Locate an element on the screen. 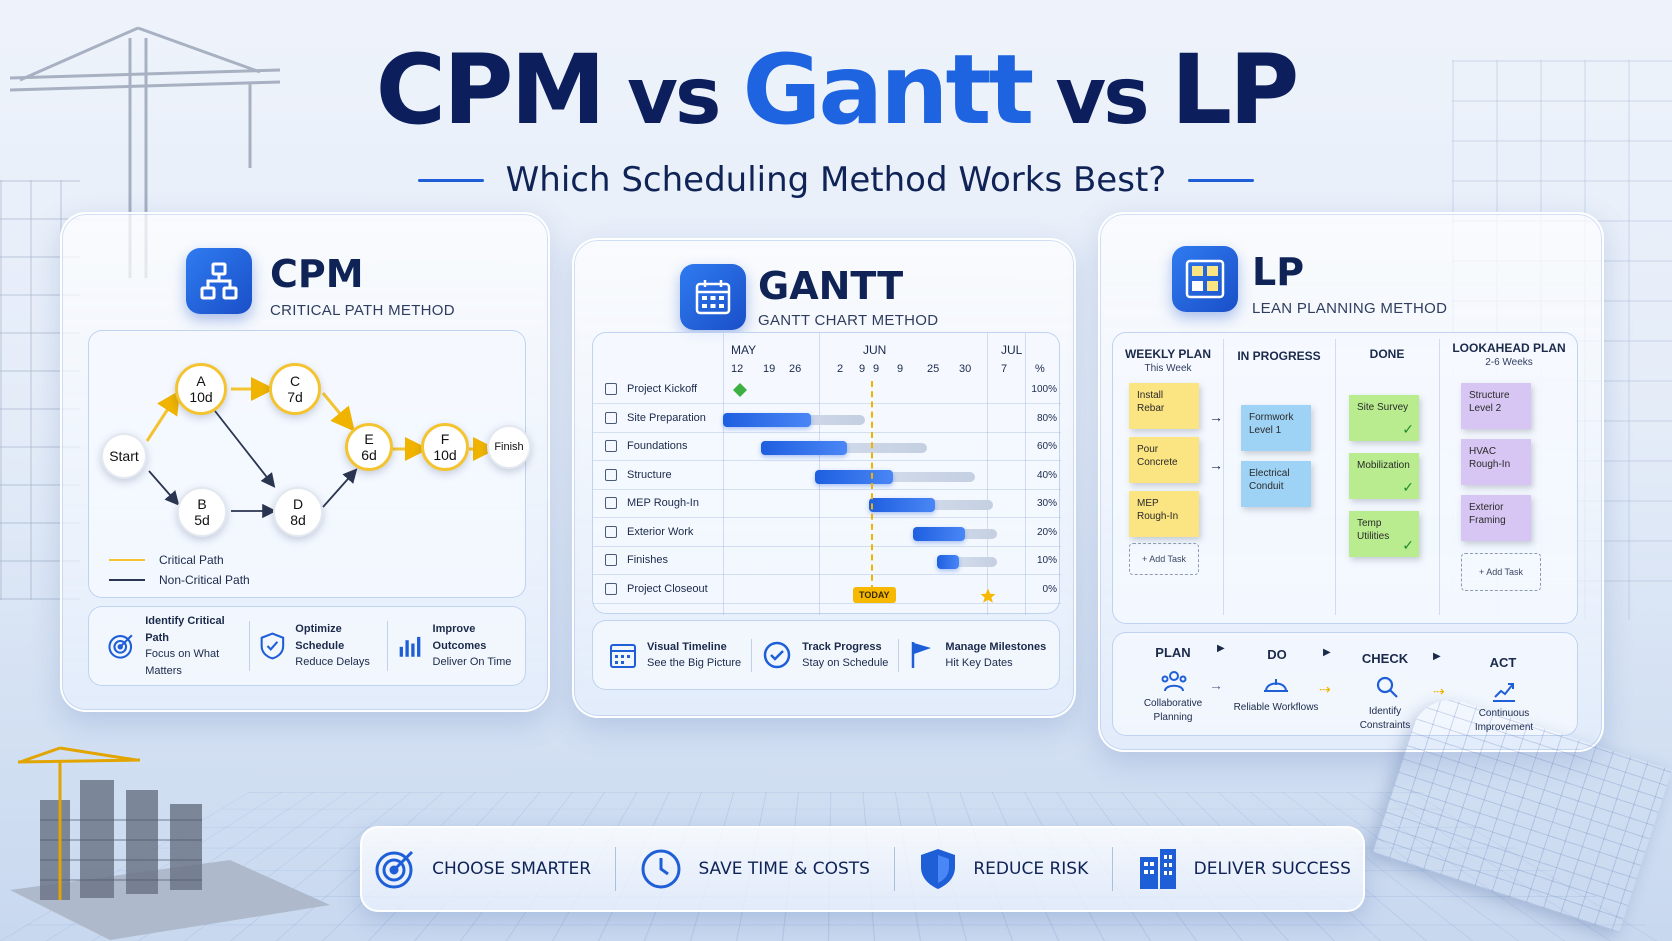 The width and height of the screenshot is (1672, 941). feature-title: Manage Milestones is located at coordinates (995, 647).